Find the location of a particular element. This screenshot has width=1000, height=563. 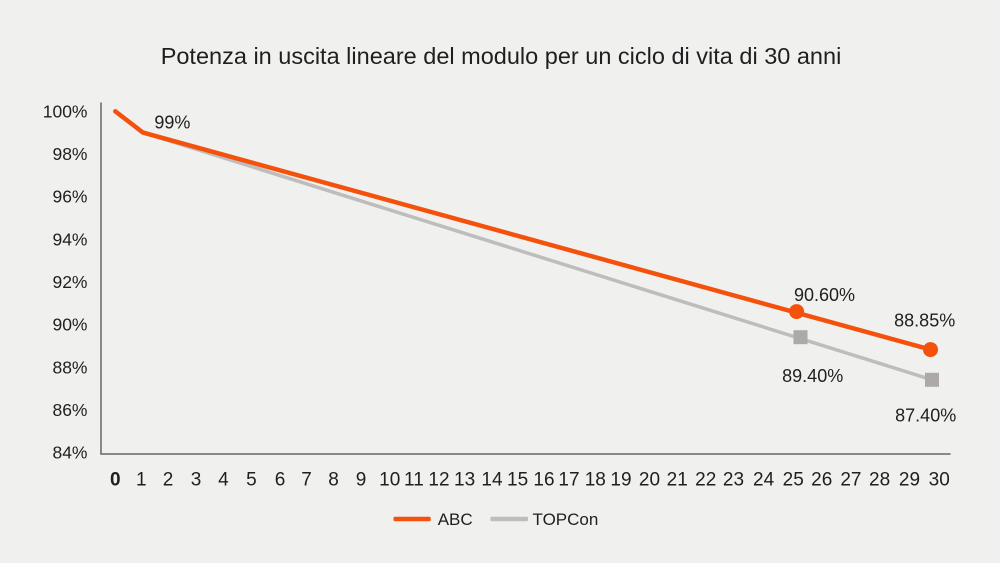

svg-text: 99% is located at coordinates (172, 122).